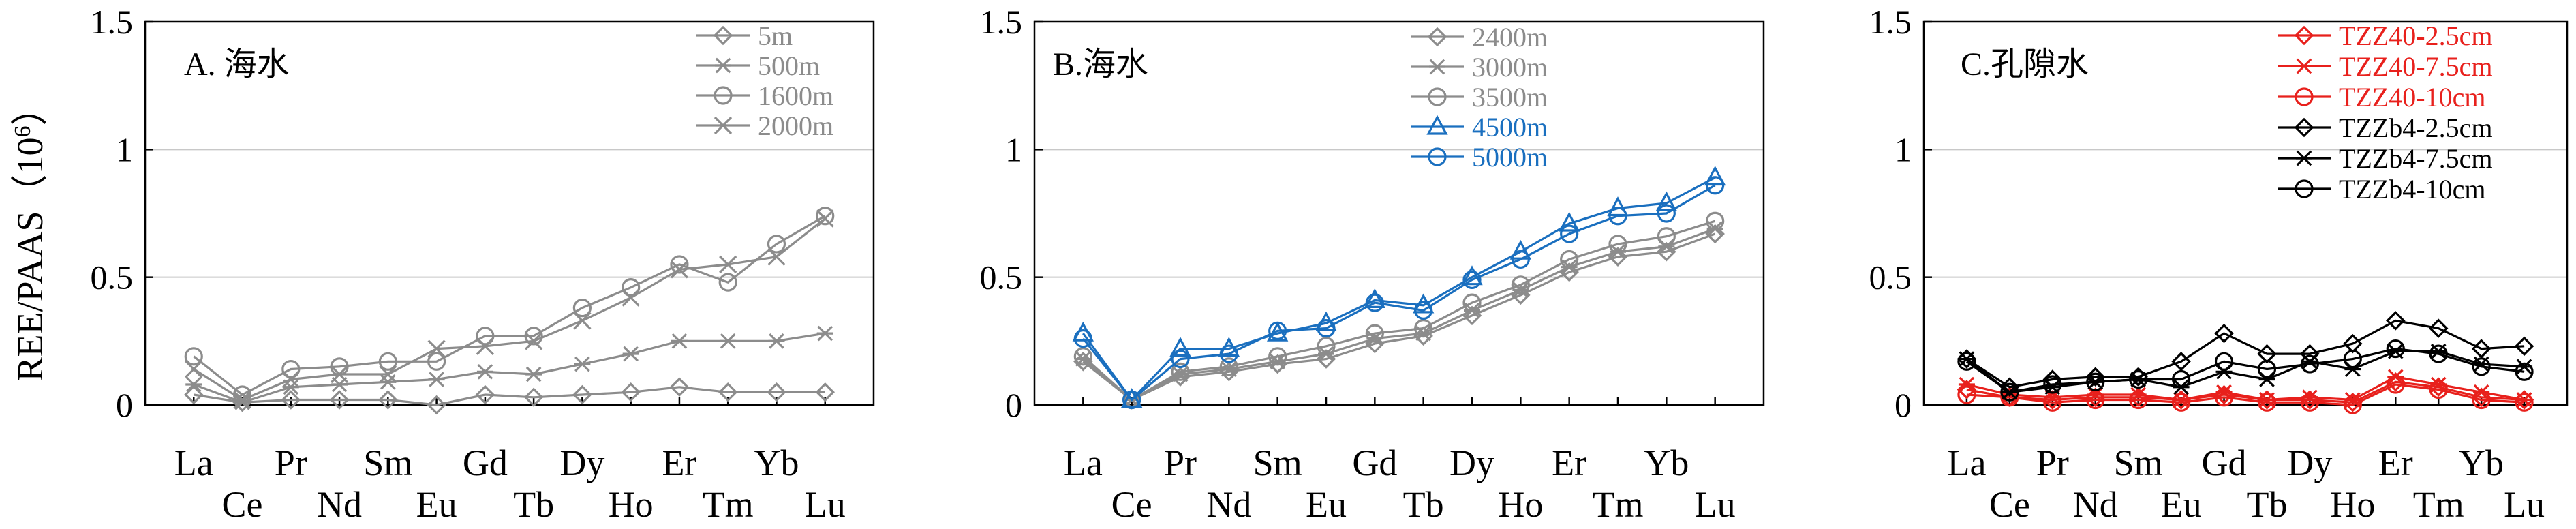 The image size is (2576, 529). I want to click on x-tick-label: Pr, so click(1180, 462).